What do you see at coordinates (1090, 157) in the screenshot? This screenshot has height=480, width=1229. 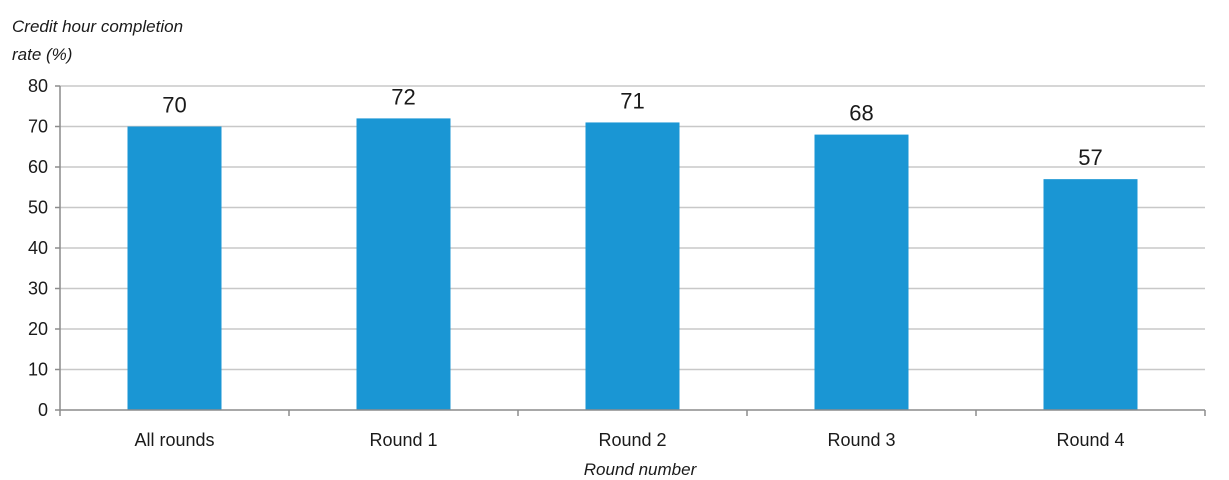 I see `data-label-round-4: 57` at bounding box center [1090, 157].